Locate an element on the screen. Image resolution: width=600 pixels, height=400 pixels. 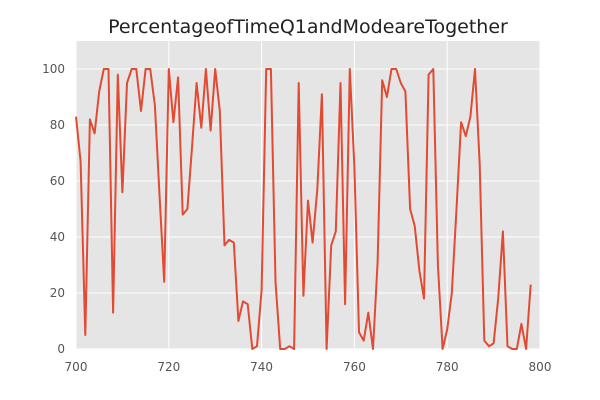
x-axis-ticks: 700 720 740 760 780 800 is located at coordinates (308, 367).